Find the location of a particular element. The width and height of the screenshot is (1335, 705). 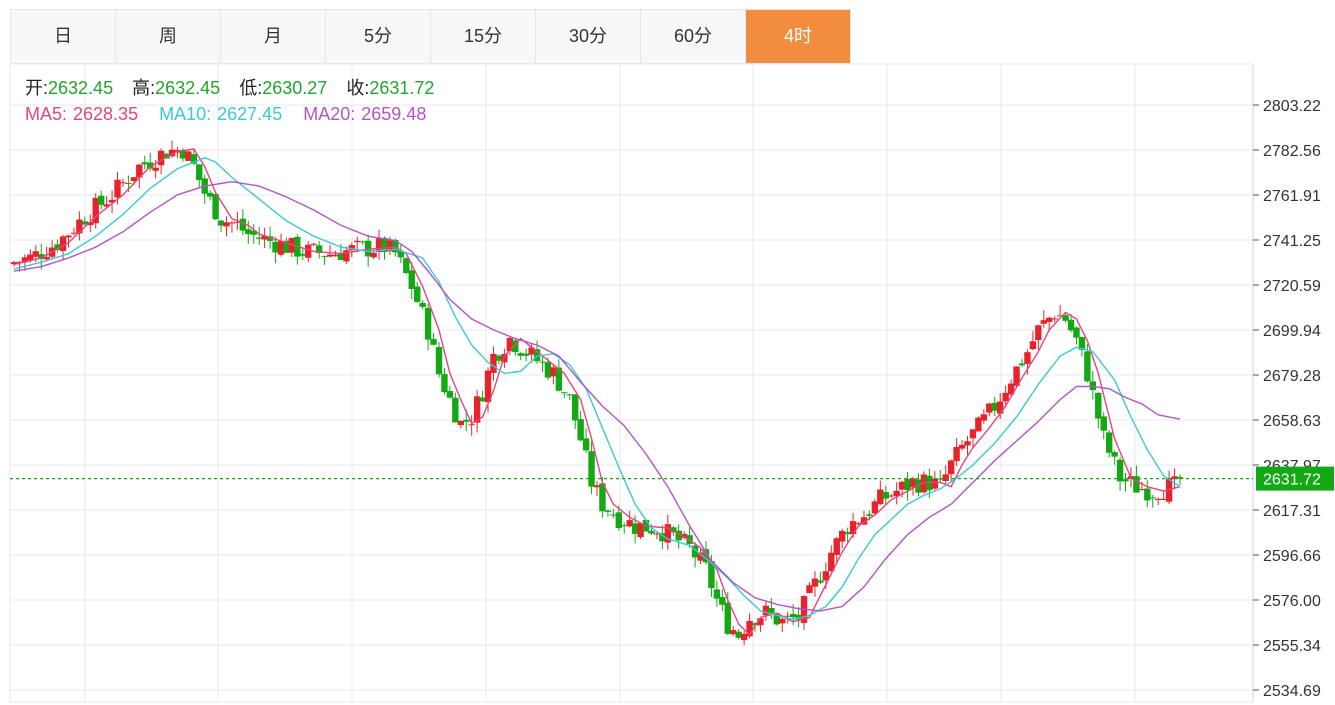

tab-month: 月 is located at coordinates (273, 36).